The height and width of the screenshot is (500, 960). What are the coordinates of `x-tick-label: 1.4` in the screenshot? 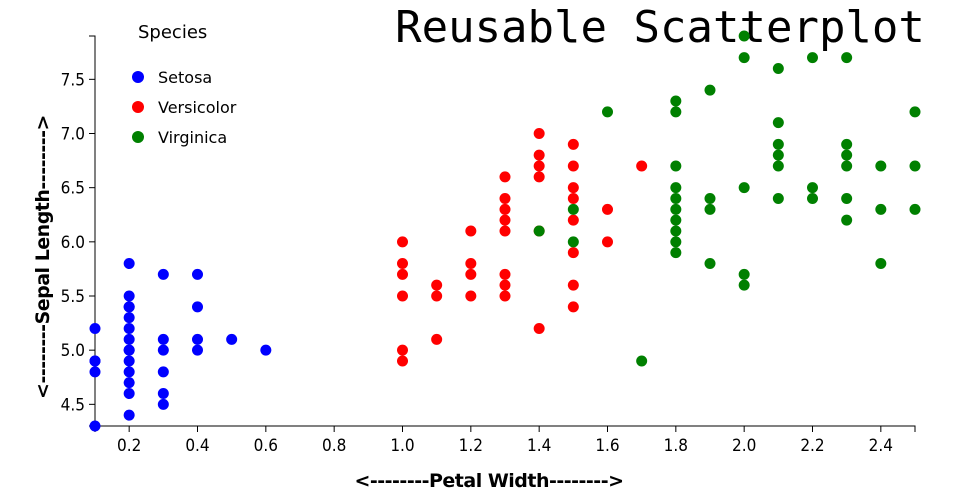 It's located at (539, 446).